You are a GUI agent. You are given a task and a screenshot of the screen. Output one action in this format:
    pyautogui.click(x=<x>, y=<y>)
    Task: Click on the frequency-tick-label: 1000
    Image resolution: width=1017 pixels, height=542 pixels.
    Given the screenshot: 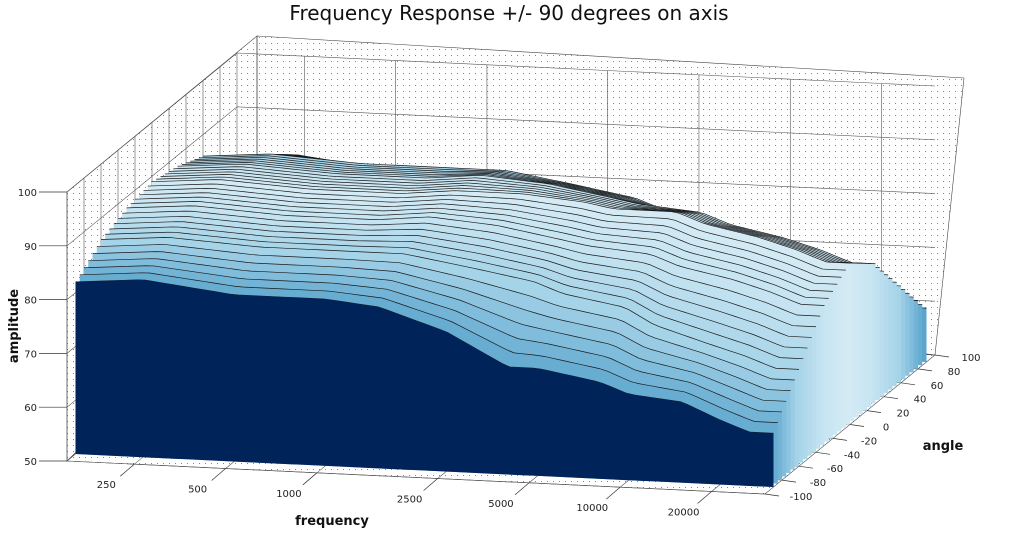 What is the action you would take?
    pyautogui.click(x=288, y=494)
    